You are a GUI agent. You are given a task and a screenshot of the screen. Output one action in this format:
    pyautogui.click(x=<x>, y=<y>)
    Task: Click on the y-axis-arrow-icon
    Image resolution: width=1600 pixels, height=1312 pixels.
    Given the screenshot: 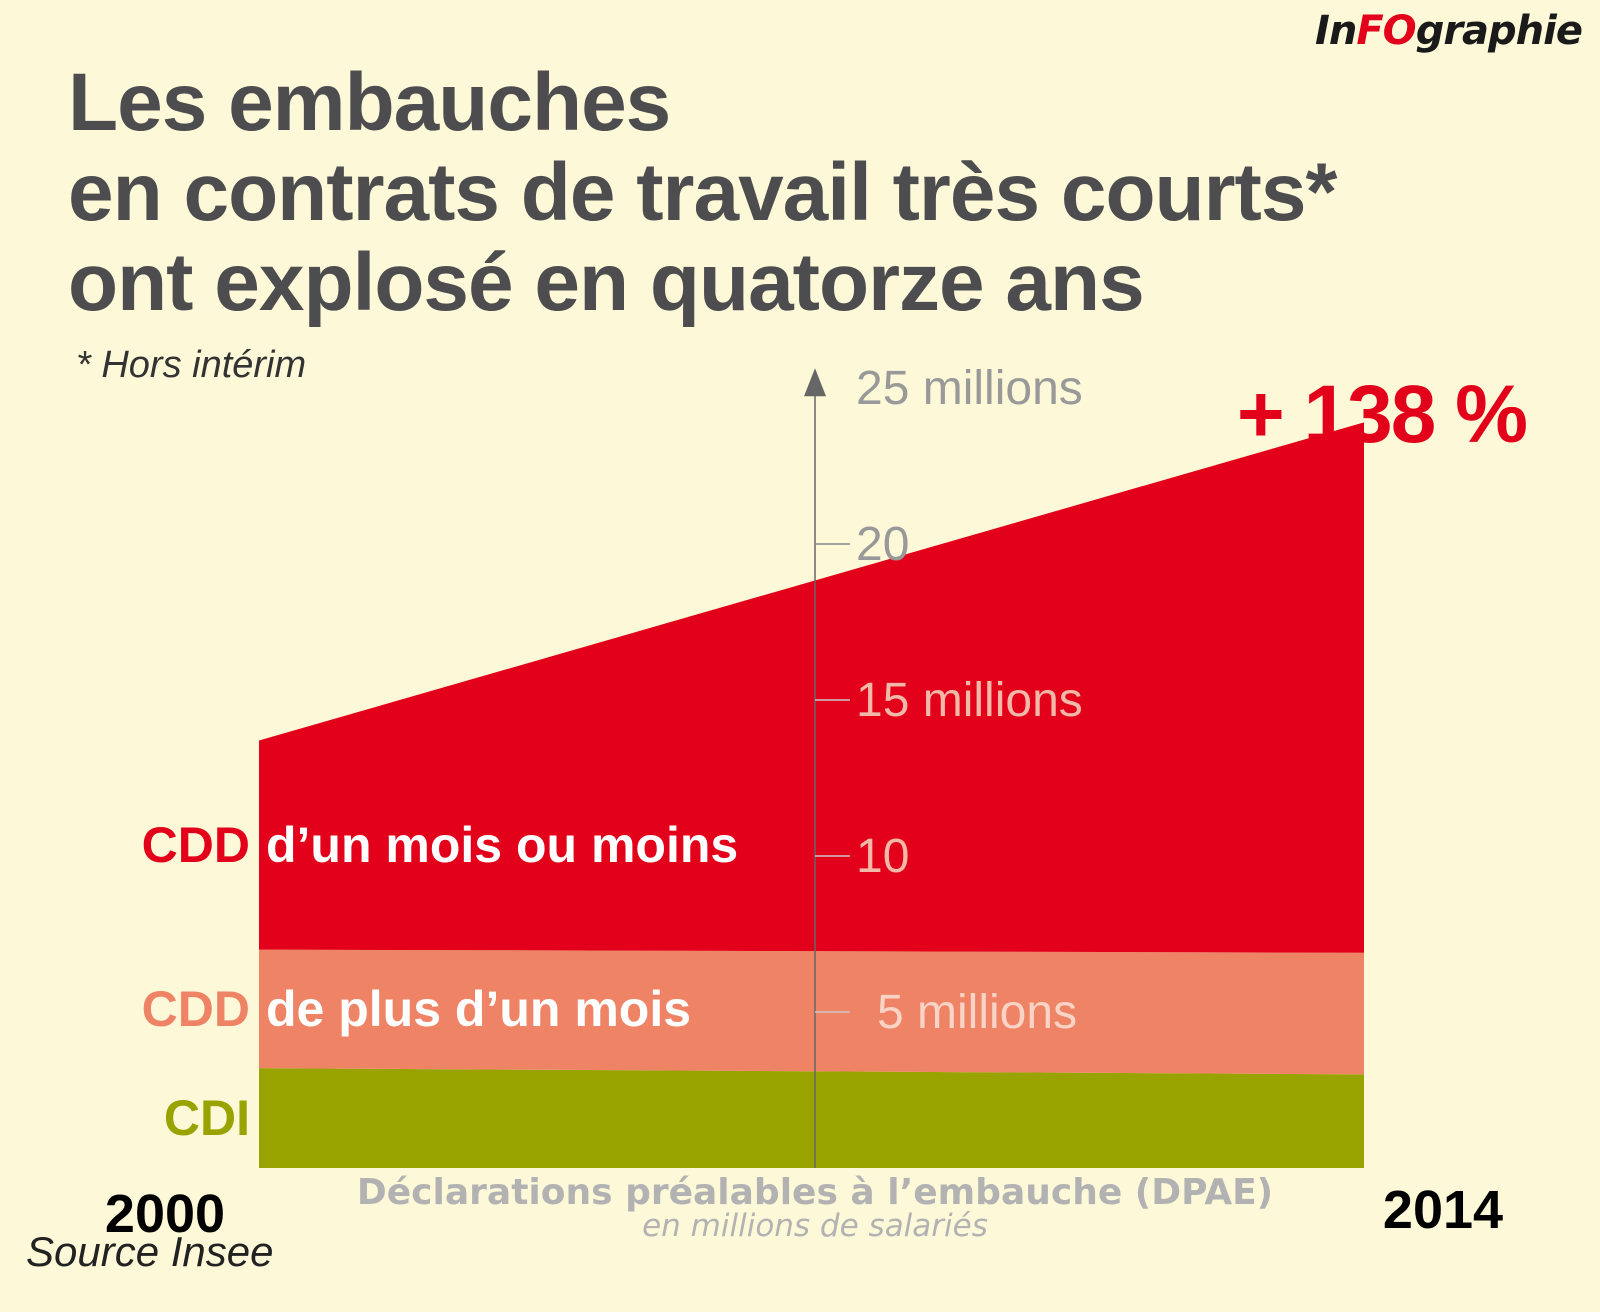 What is the action you would take?
    pyautogui.click(x=815, y=382)
    